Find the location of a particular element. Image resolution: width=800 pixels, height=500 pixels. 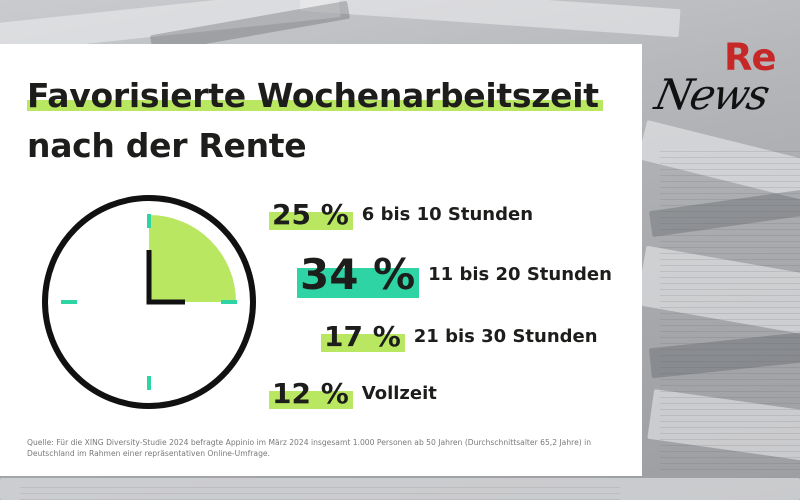

category-label: 11 bis 20 Stunden is located at coordinates (520, 274).